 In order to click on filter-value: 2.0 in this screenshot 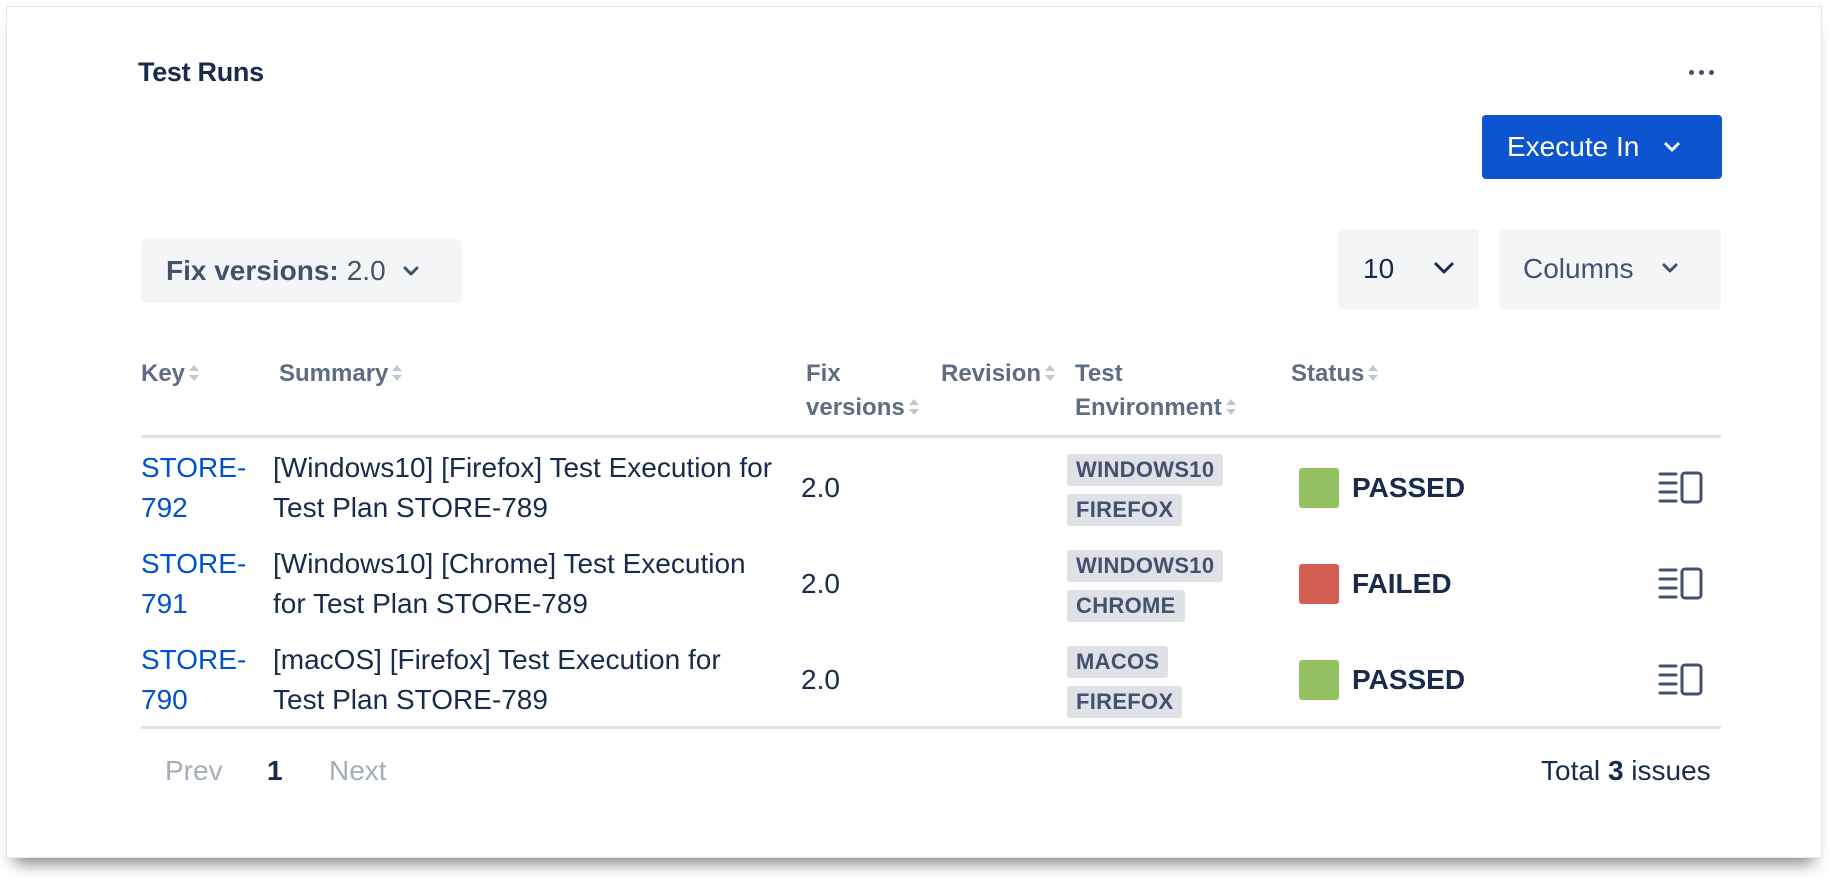, I will do `click(366, 270)`.